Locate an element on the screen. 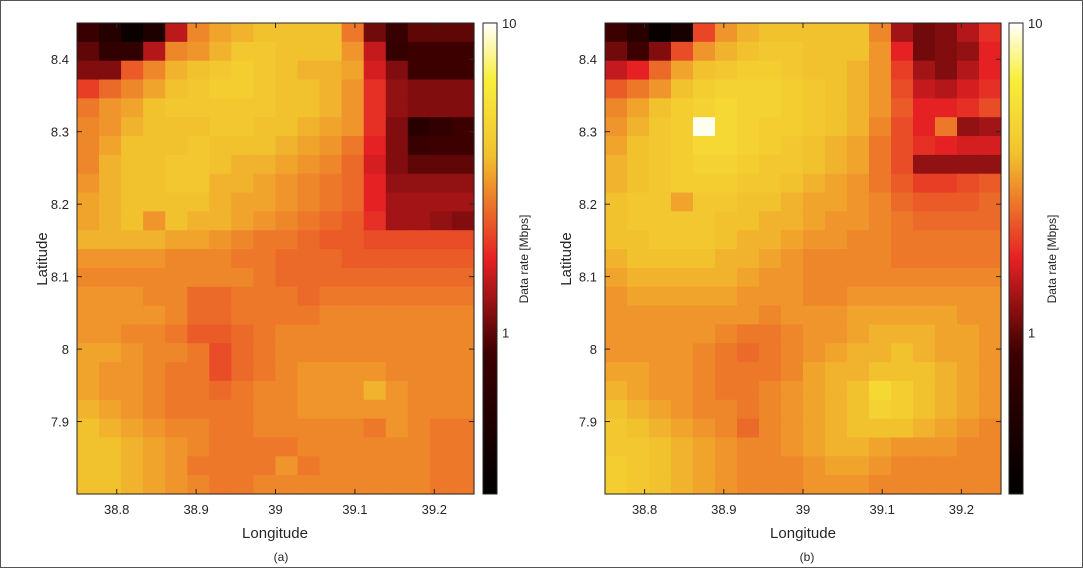 The height and width of the screenshot is (574, 1083). x-tick-label: 38.8 is located at coordinates (644, 509).